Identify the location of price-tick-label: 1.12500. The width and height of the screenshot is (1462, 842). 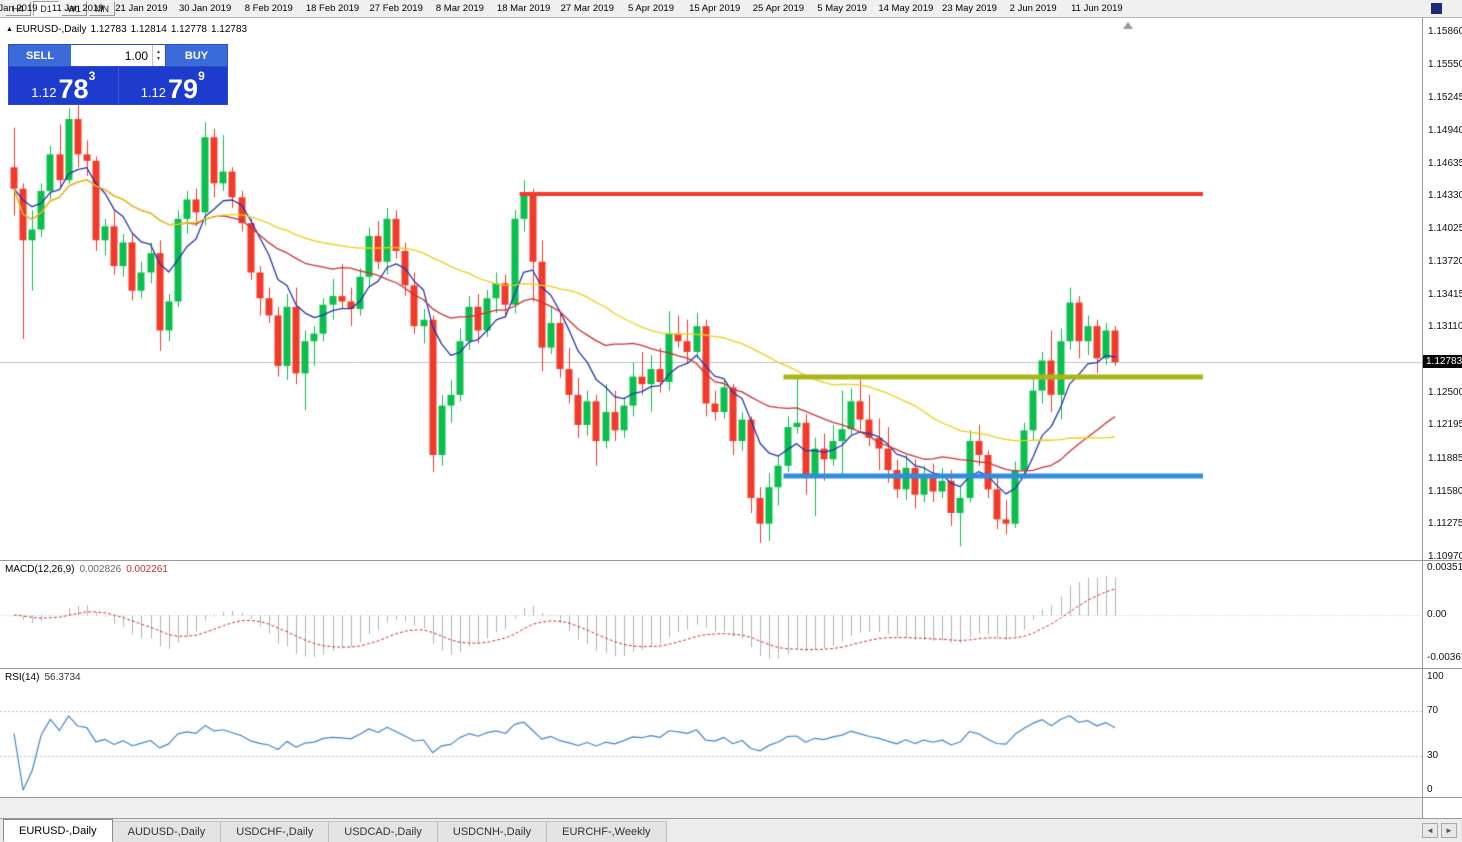
(1445, 392).